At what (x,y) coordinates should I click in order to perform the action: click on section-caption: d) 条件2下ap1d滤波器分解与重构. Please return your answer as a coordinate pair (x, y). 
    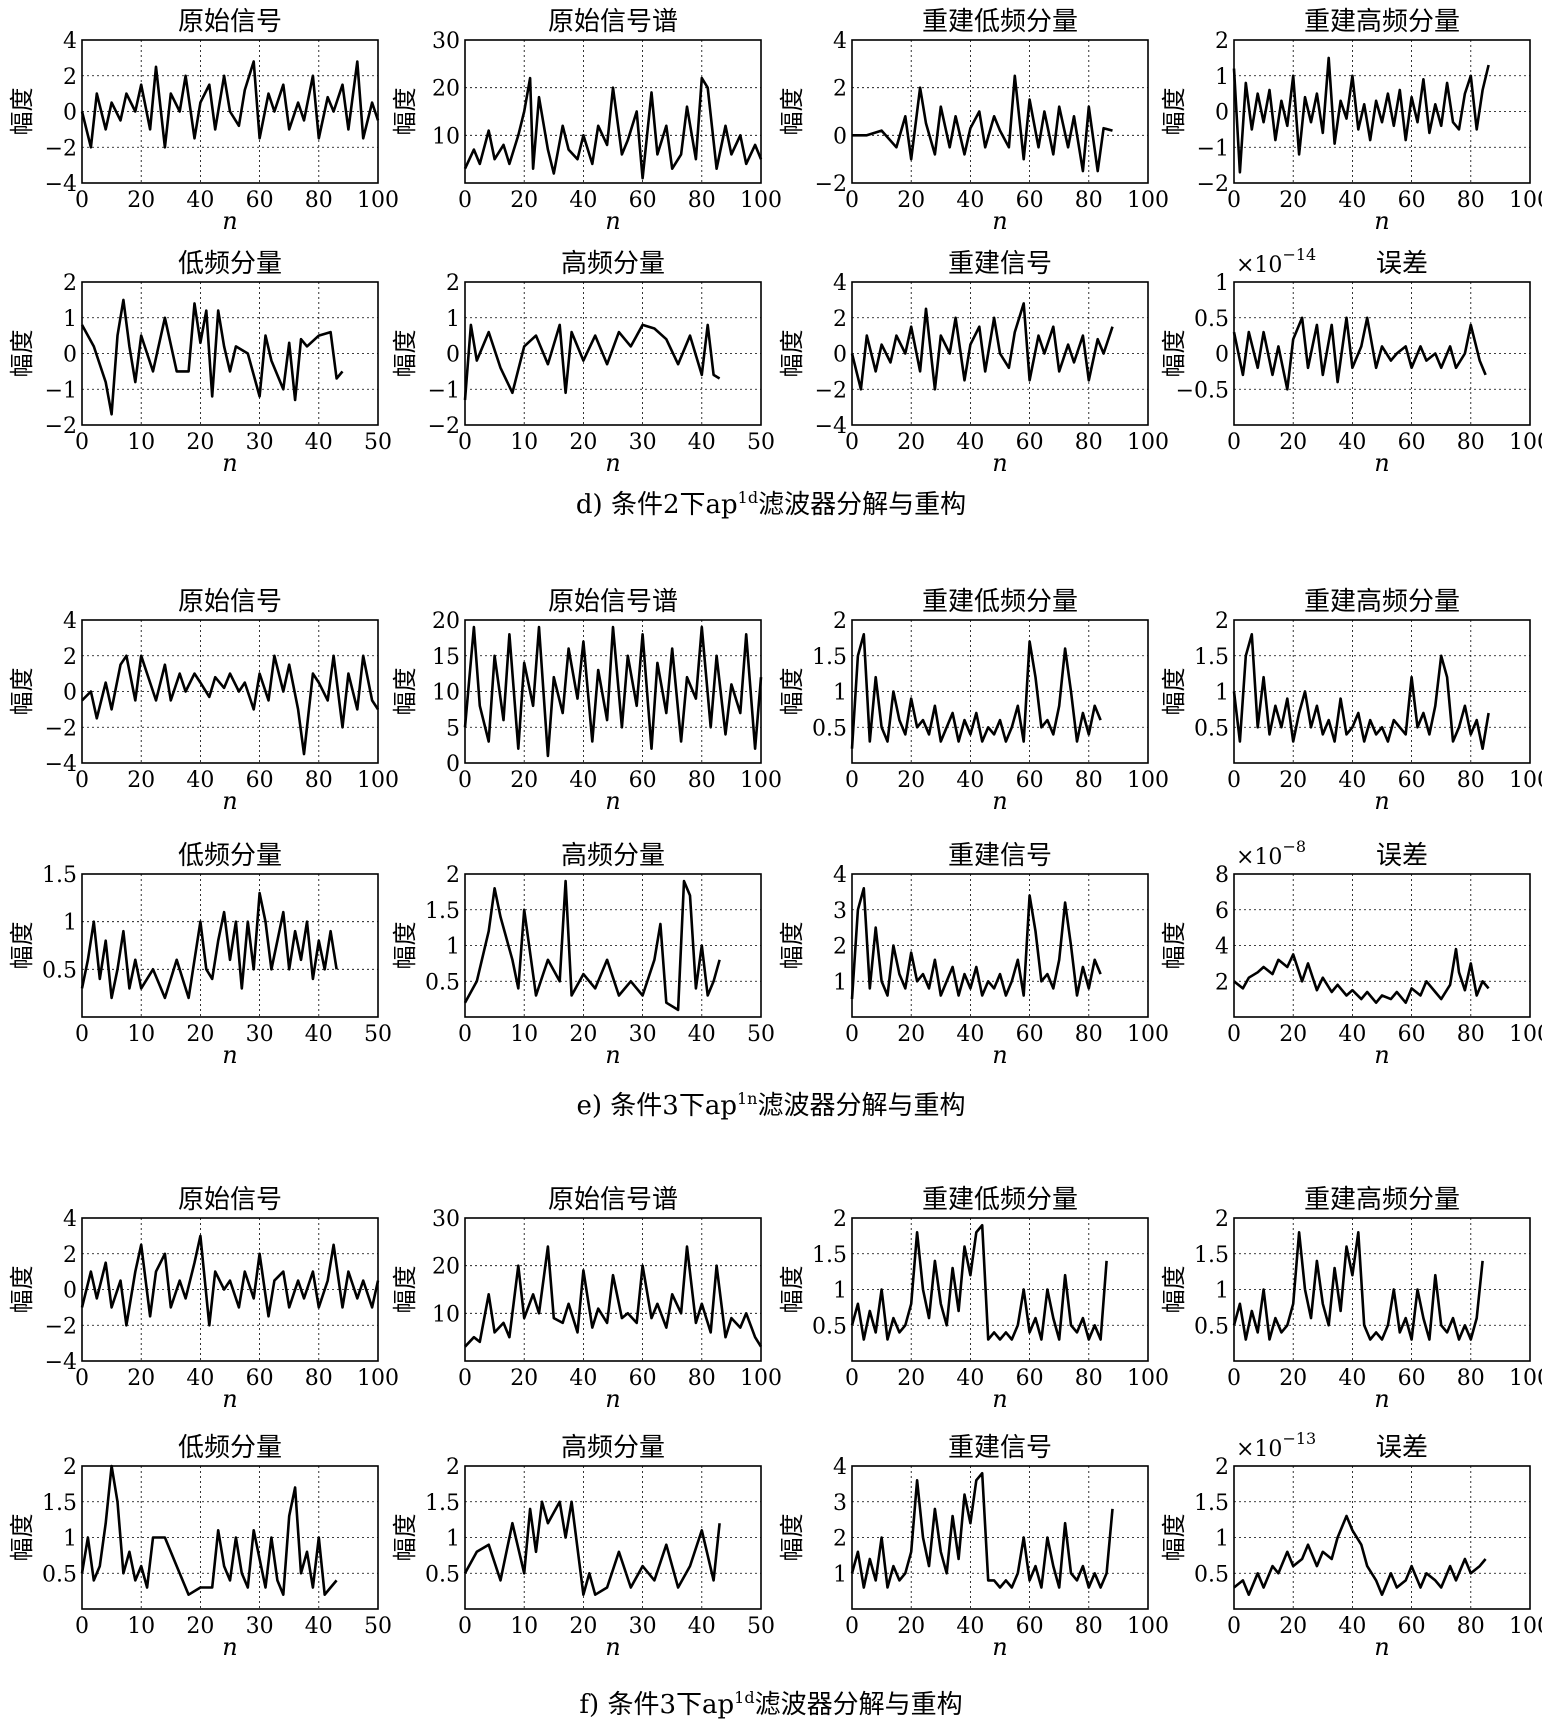
    Looking at the image, I should click on (771, 504).